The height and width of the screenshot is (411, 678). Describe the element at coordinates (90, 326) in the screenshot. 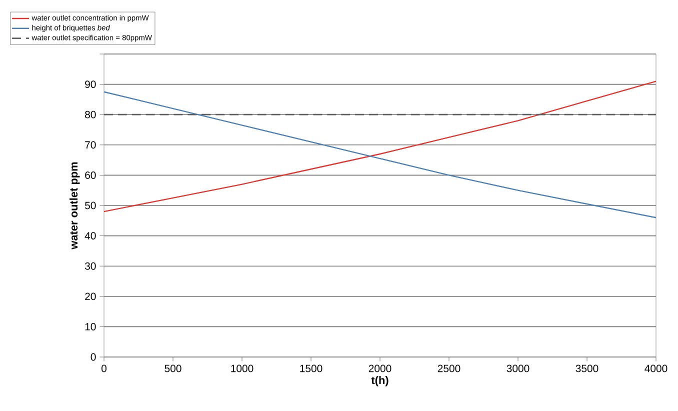

I see `y-tick-label: 10` at that location.